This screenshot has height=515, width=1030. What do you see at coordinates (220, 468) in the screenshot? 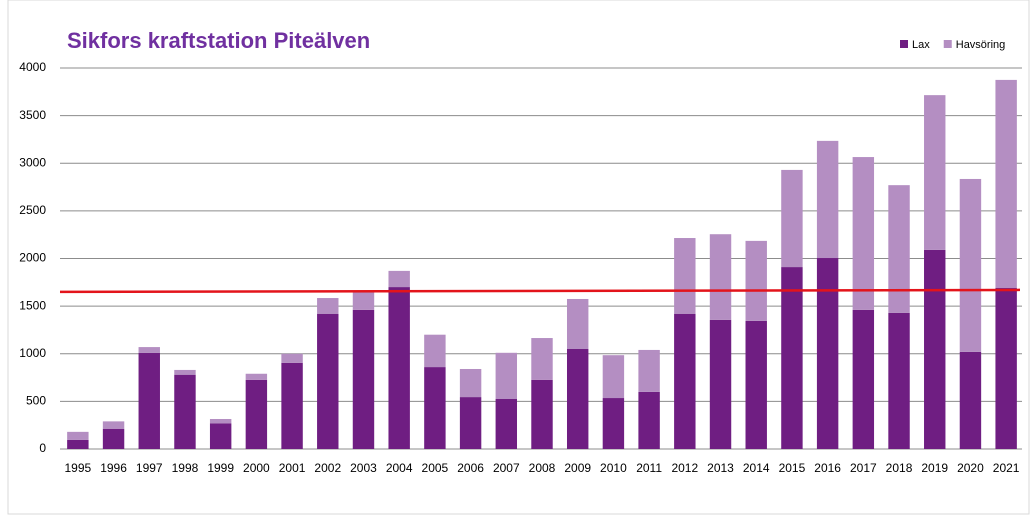
I see `x-tick-label: 1999` at bounding box center [220, 468].